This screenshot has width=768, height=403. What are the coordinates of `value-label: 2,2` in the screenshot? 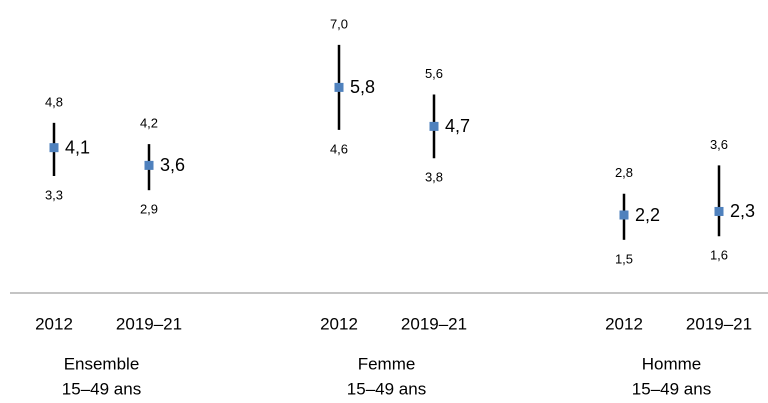 It's located at (647, 215).